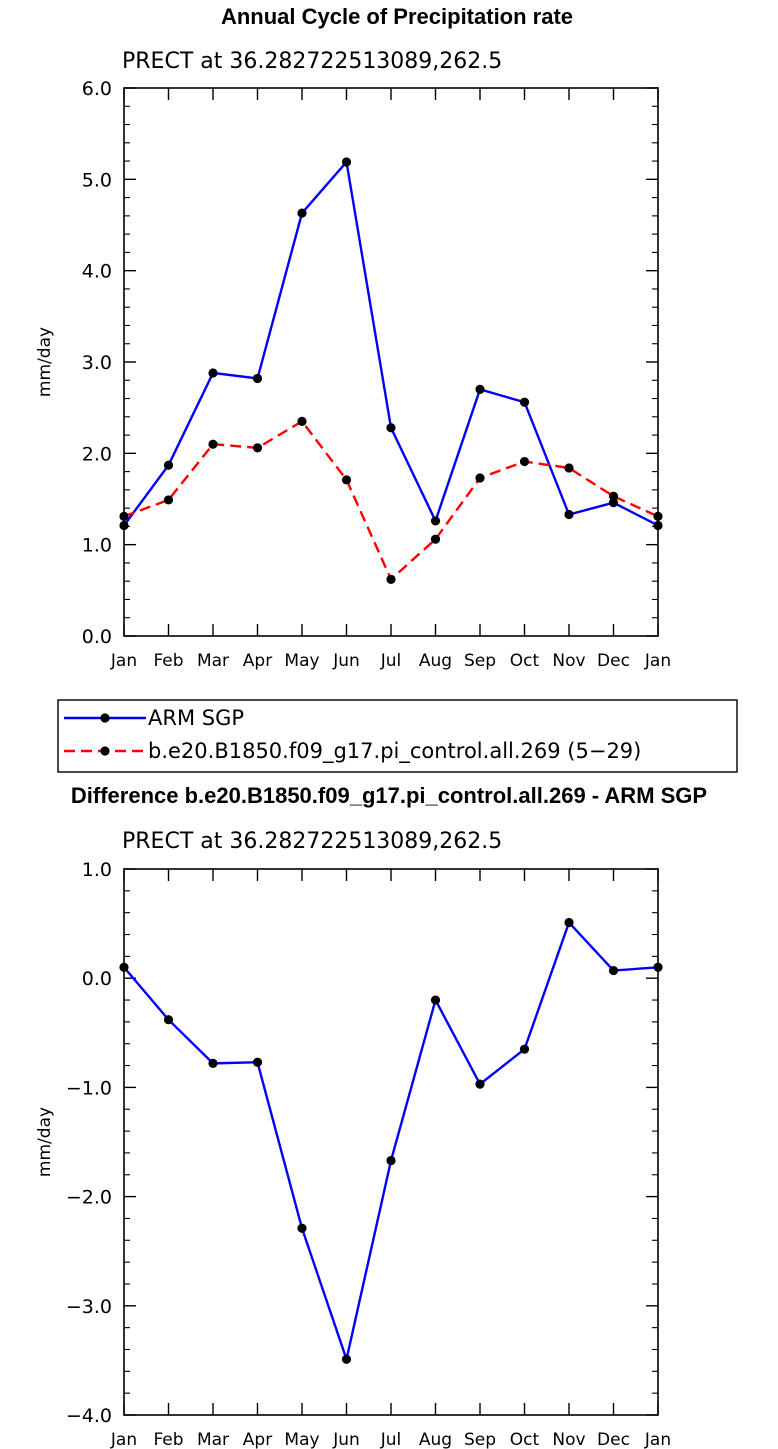 The width and height of the screenshot is (778, 1449). Describe the element at coordinates (196, 718) in the screenshot. I see `legend-label: ARM SGP` at that location.